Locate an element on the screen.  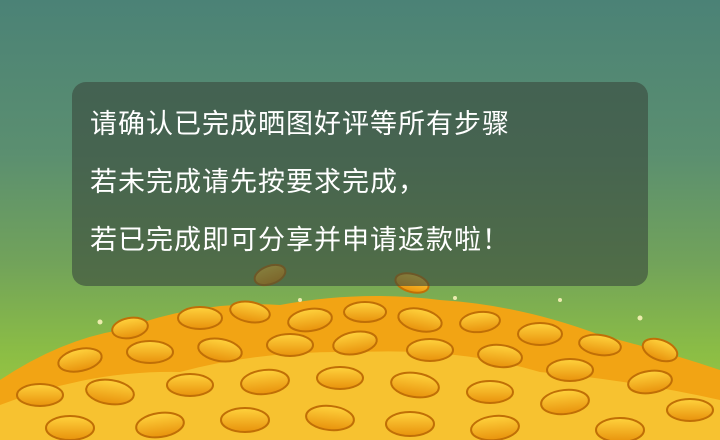
notice-line-3: 若已完成即可分享并申请返款啦！ is located at coordinates (300, 240).